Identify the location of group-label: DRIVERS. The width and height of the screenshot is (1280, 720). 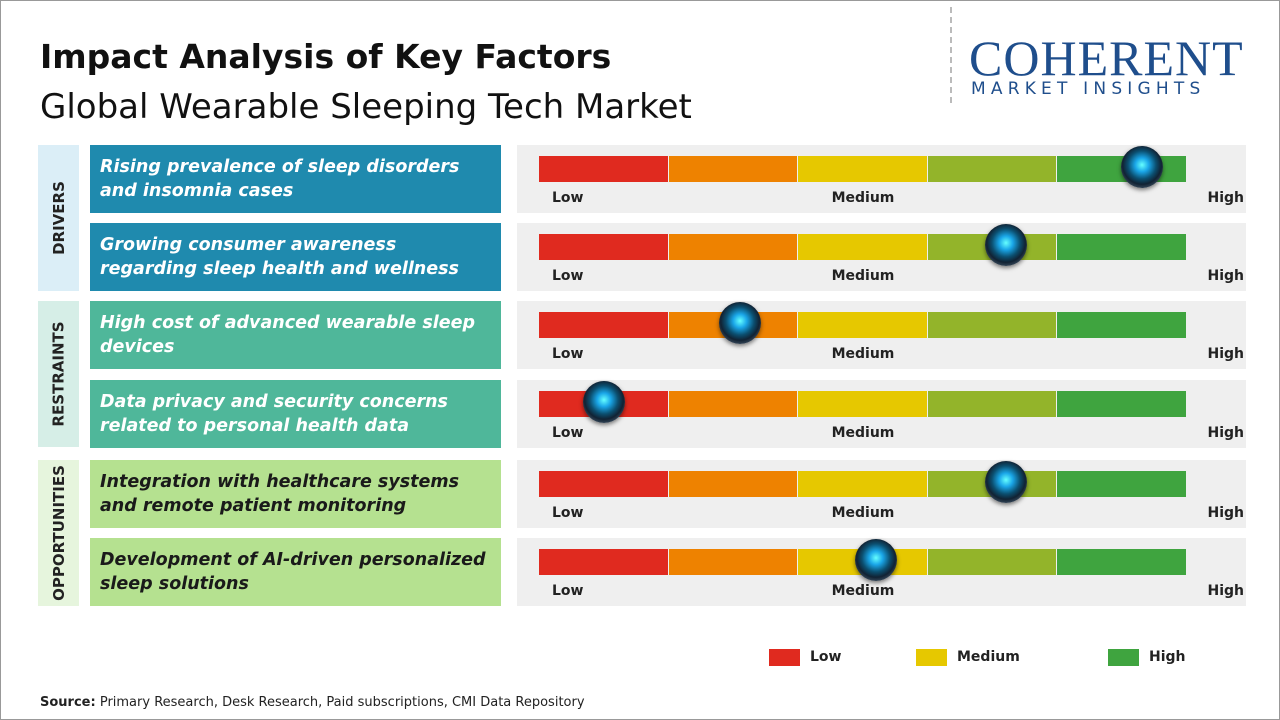
(58, 218).